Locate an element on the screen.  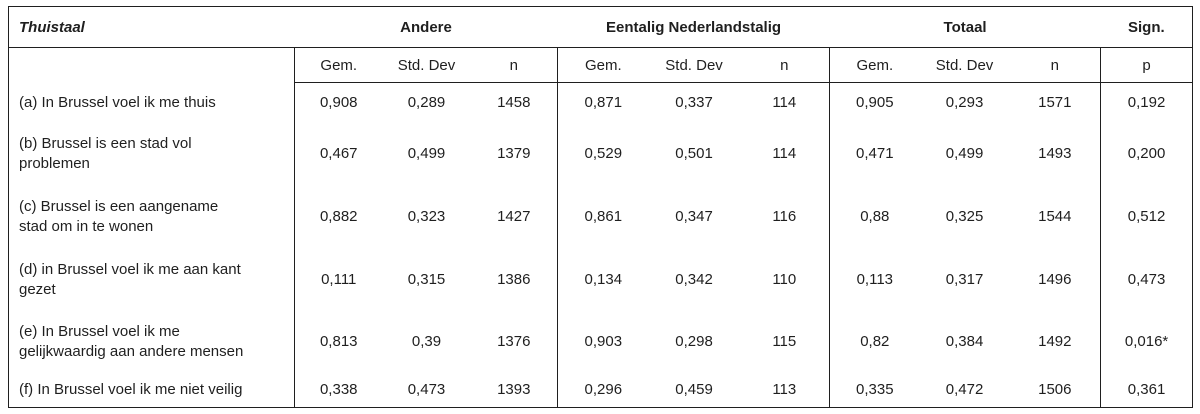
row-label-line: problemen is located at coordinates (54, 163).